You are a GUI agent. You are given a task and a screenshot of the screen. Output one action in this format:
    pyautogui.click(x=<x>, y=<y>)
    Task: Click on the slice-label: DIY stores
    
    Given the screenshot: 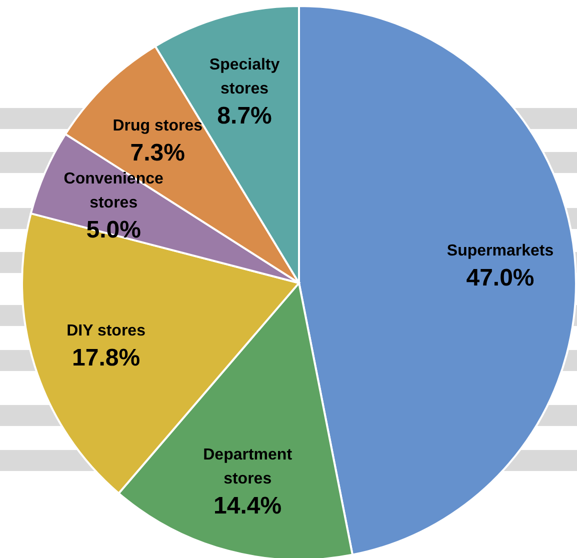 What is the action you would take?
    pyautogui.click(x=106, y=331)
    